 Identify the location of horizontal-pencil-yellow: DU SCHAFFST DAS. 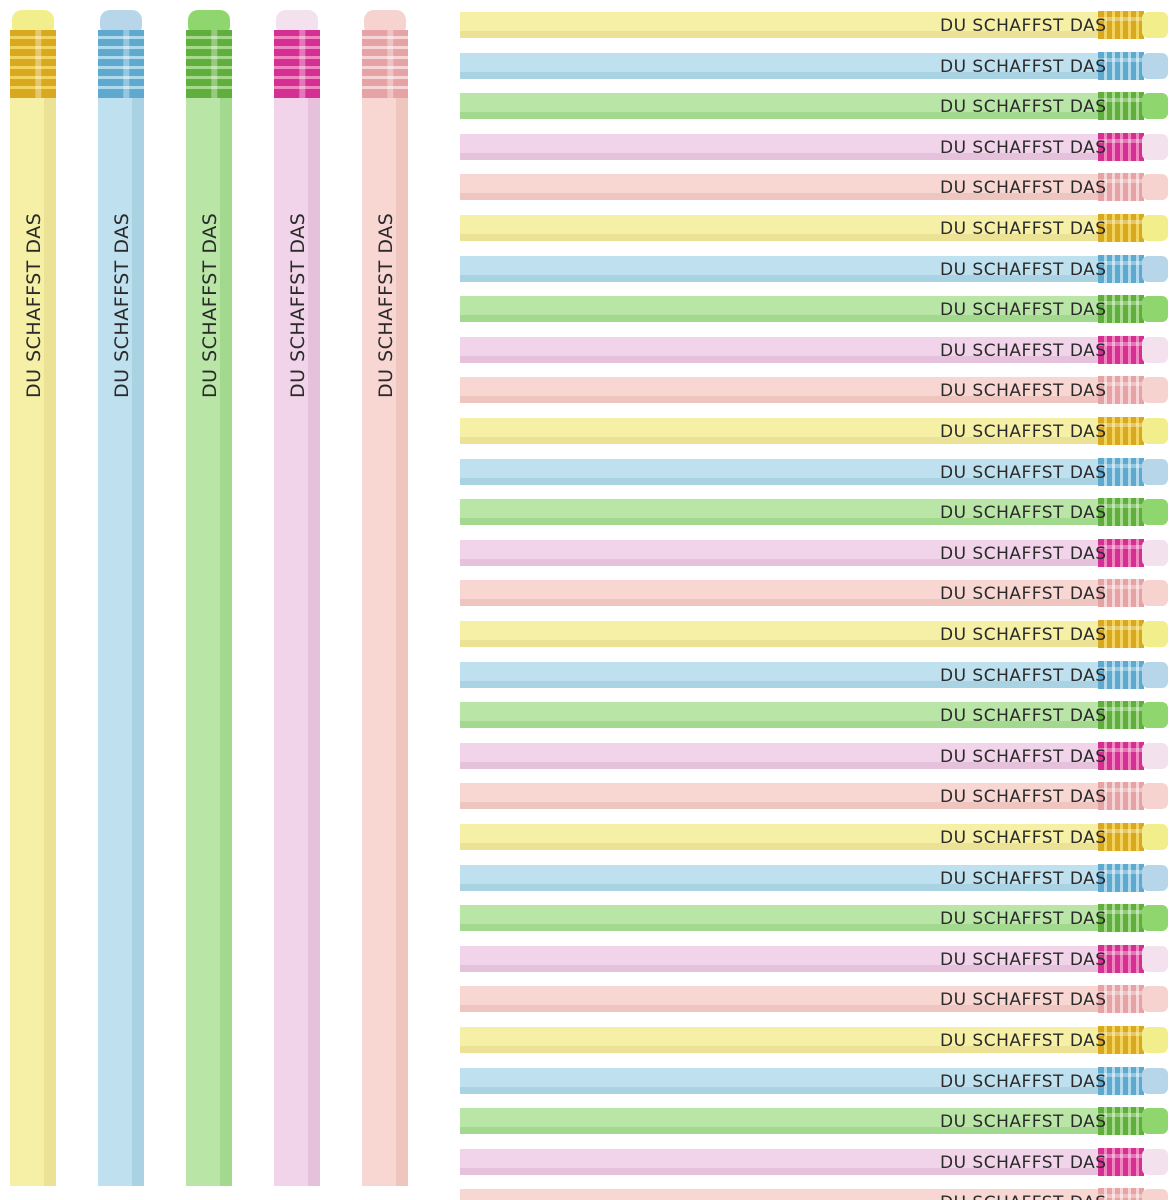
(814, 431).